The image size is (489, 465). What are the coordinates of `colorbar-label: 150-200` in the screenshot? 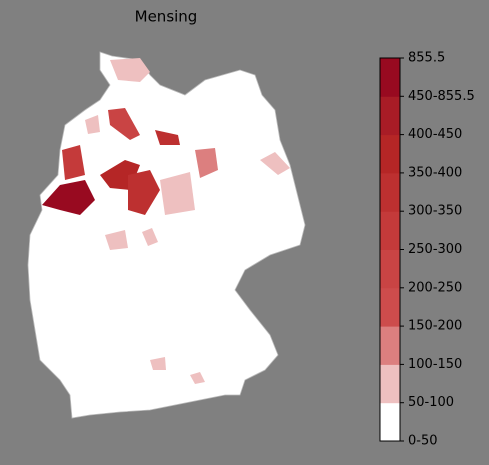 It's located at (435, 326).